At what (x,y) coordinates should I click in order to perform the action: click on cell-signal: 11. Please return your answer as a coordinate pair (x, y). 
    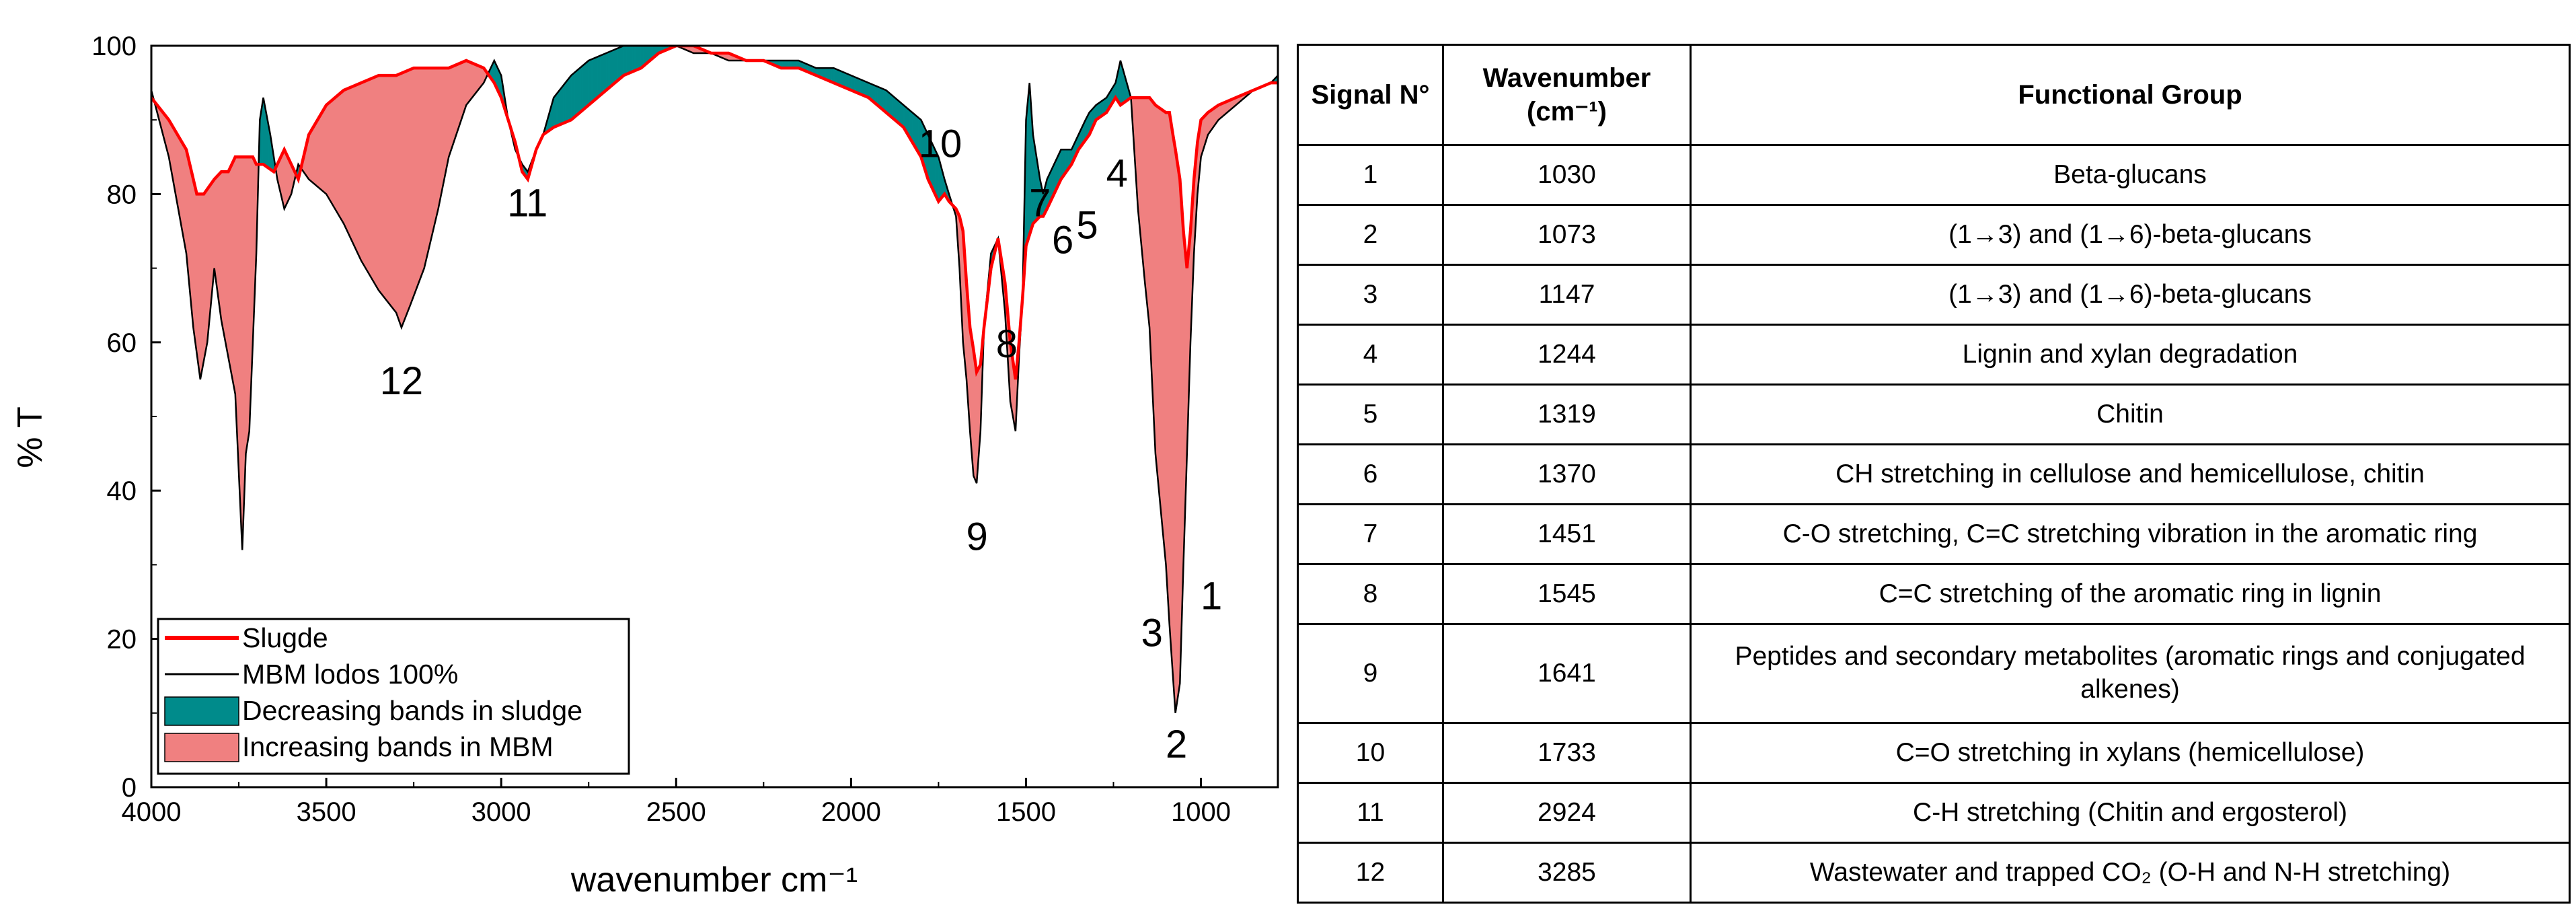
    Looking at the image, I should click on (1370, 813).